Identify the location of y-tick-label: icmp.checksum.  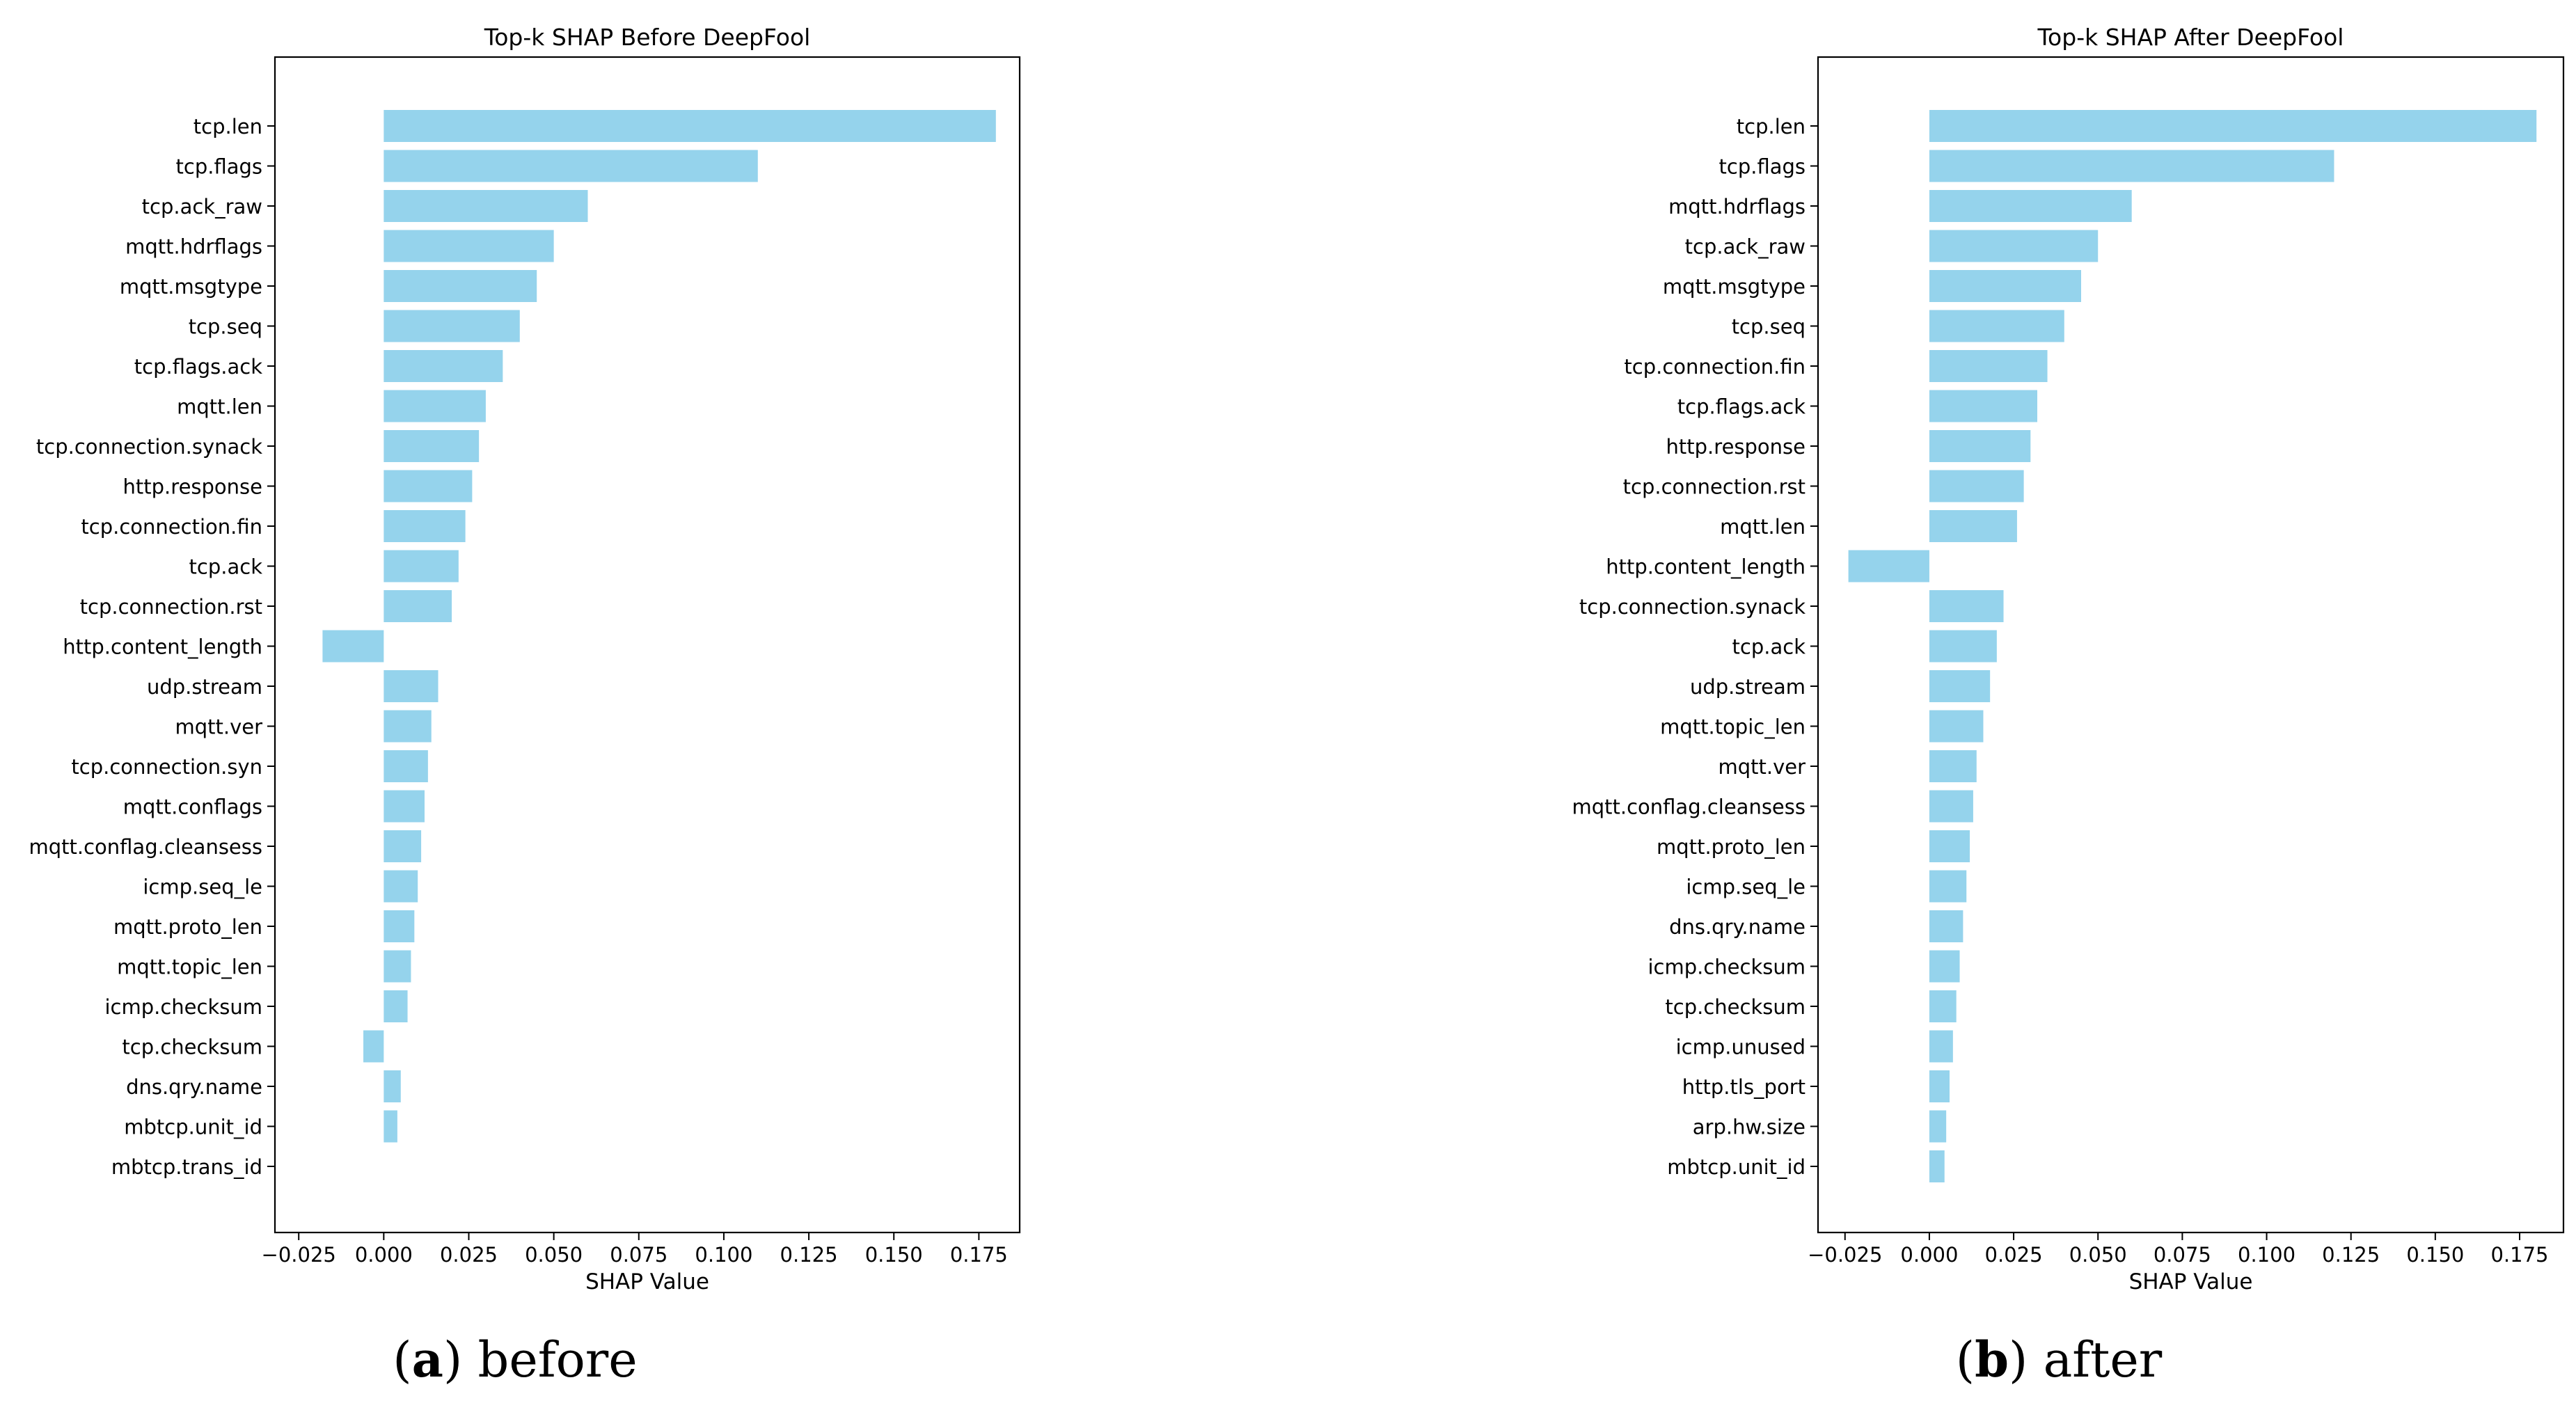
(183, 1007).